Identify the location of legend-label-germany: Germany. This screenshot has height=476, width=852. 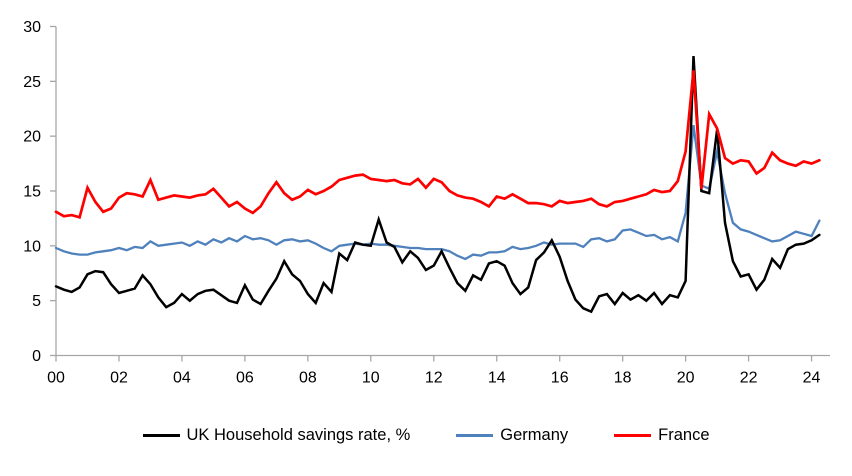
(534, 435).